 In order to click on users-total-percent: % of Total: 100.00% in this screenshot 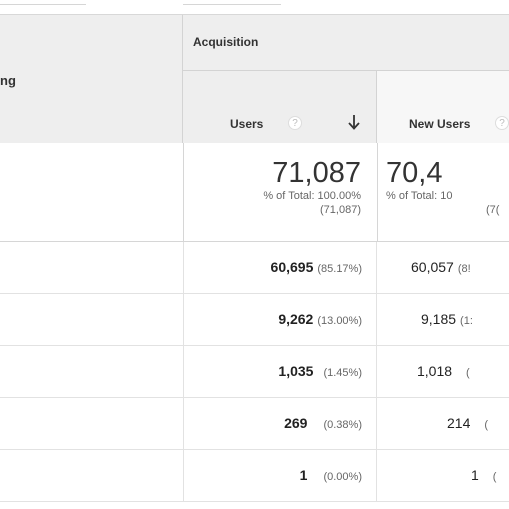, I will do `click(312, 196)`.